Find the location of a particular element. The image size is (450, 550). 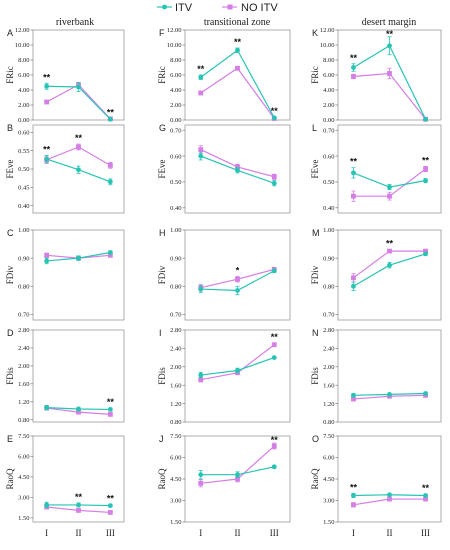

panel-letter: C is located at coordinates (10, 233).